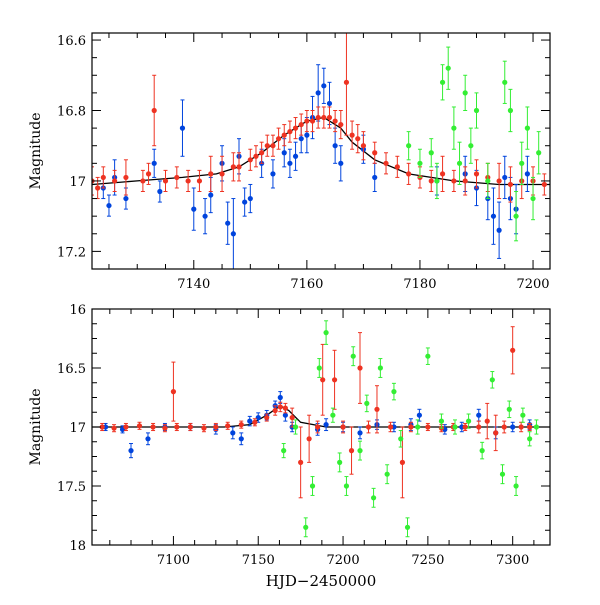  What do you see at coordinates (427, 560) in the screenshot?
I see `bottom-x-tick-label: 7250` at bounding box center [427, 560].